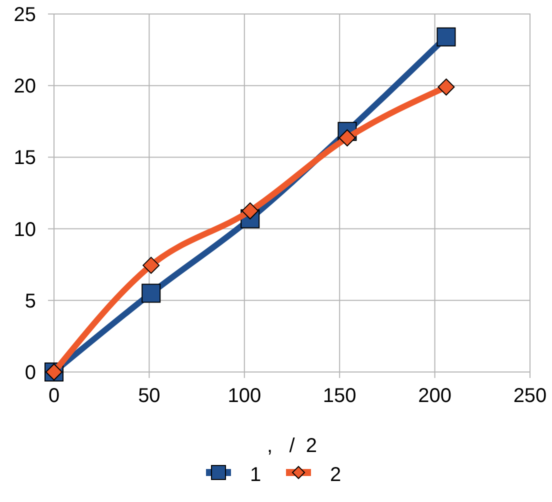 The image size is (552, 502). What do you see at coordinates (30, 301) in the screenshot?
I see `y-tick-label: 5` at bounding box center [30, 301].